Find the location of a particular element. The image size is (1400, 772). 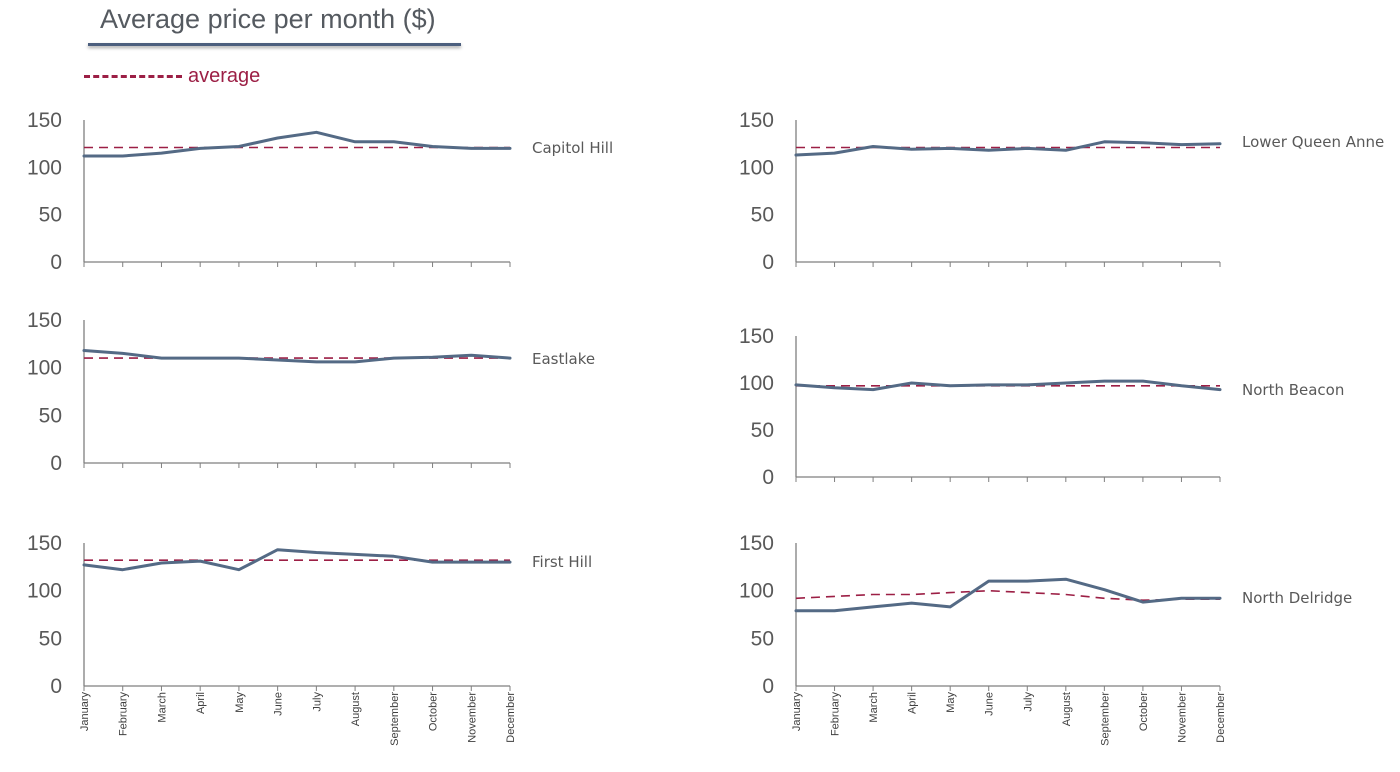

title-underline is located at coordinates (274, 44).